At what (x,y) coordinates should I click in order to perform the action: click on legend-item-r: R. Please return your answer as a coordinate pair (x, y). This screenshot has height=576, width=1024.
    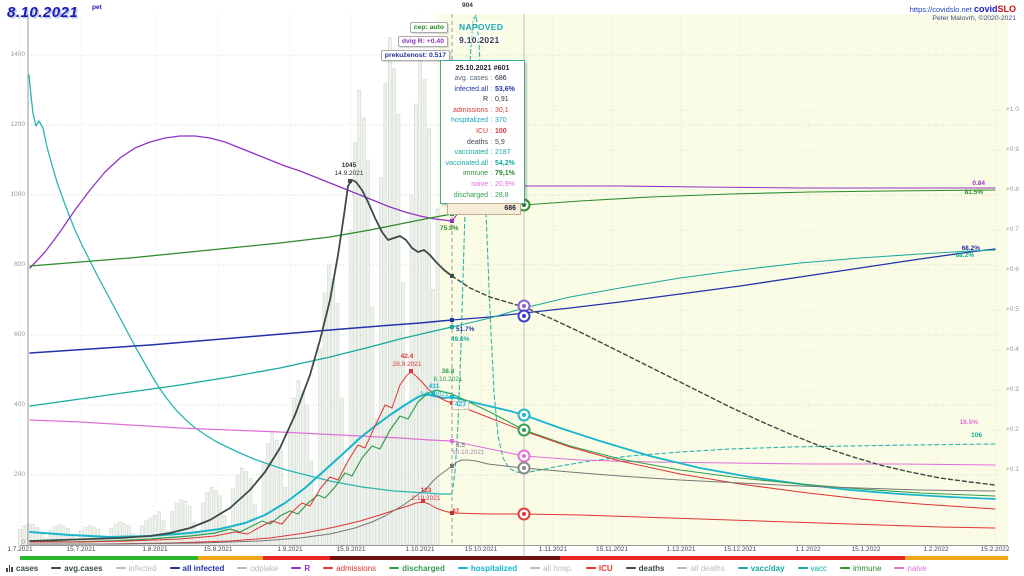
    Looking at the image, I should click on (300, 568).